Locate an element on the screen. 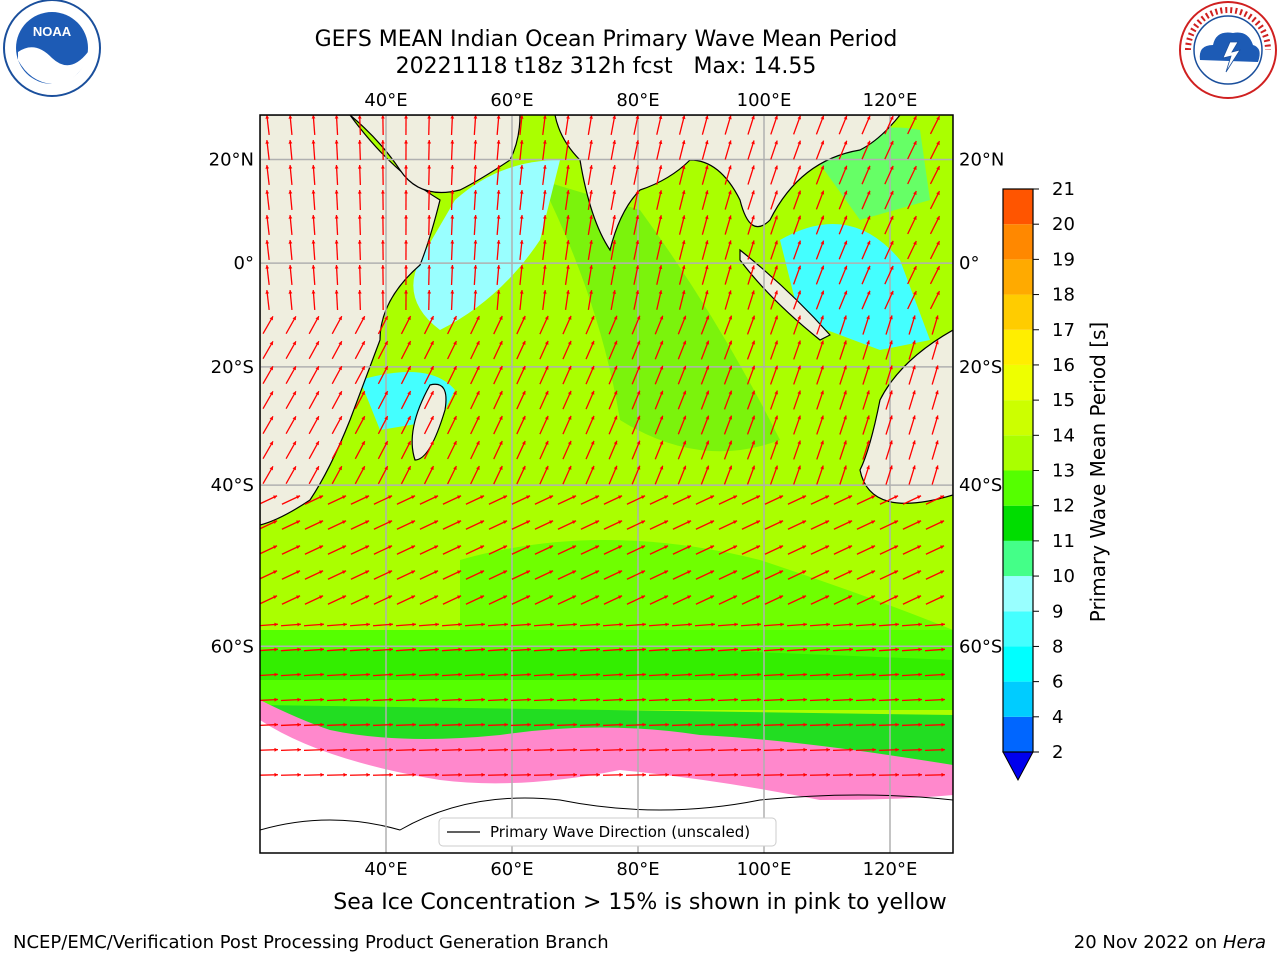 This screenshot has width=1280, height=960. lon-tick-bottom: 80°E is located at coordinates (637, 869).